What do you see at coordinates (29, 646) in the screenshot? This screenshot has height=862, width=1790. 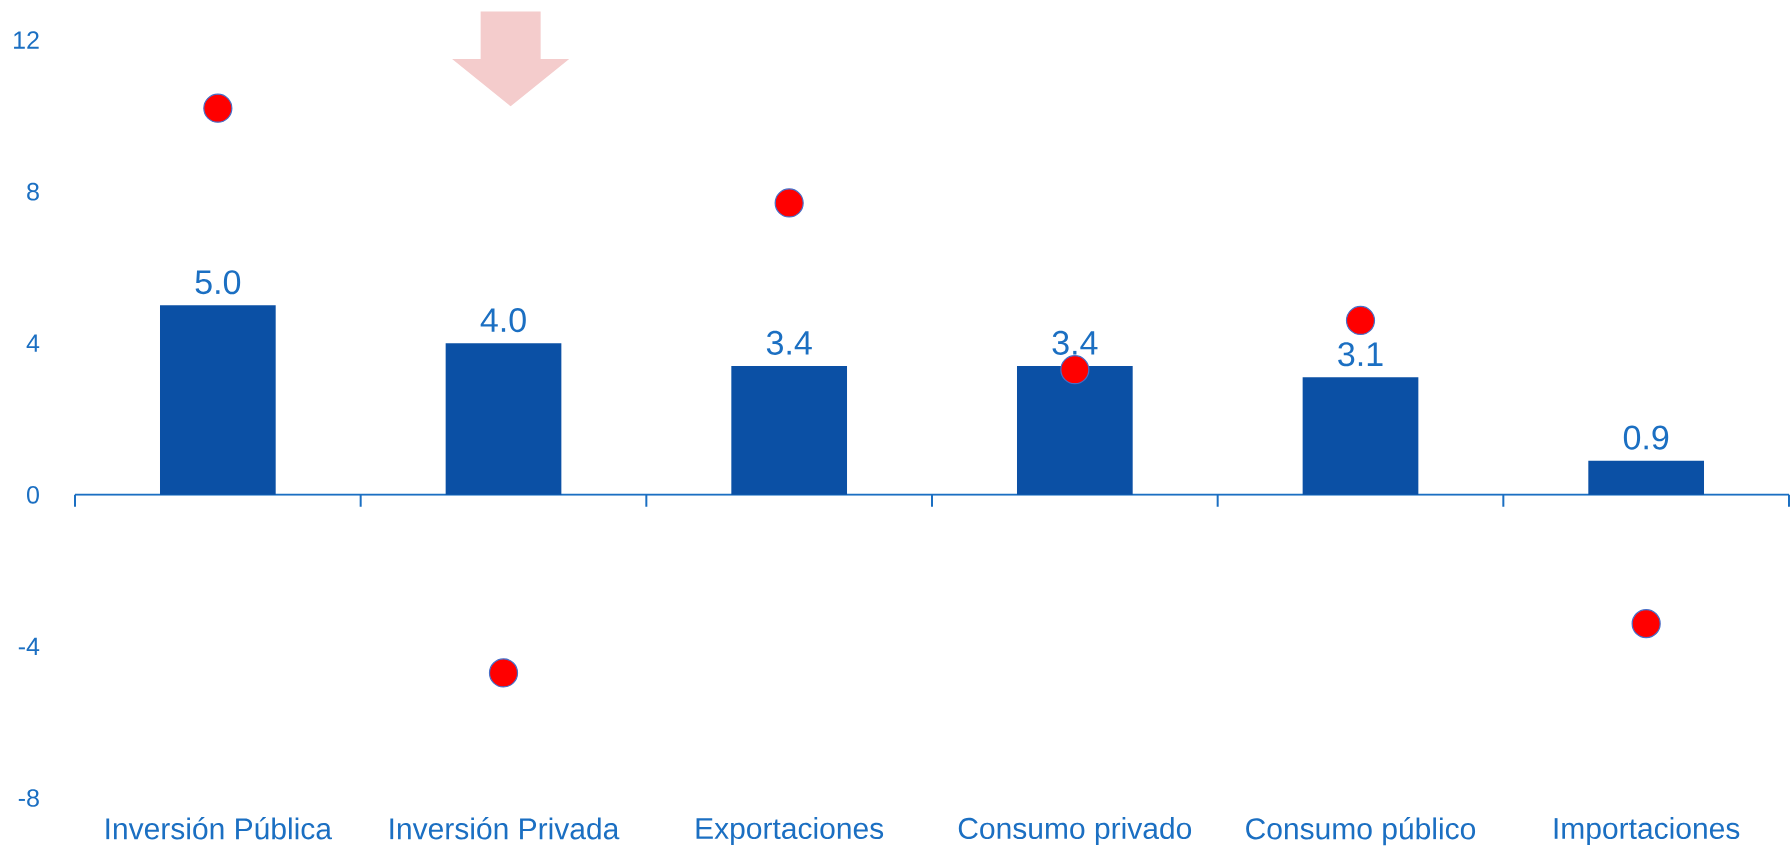 I see `y-tick-label: -4` at bounding box center [29, 646].